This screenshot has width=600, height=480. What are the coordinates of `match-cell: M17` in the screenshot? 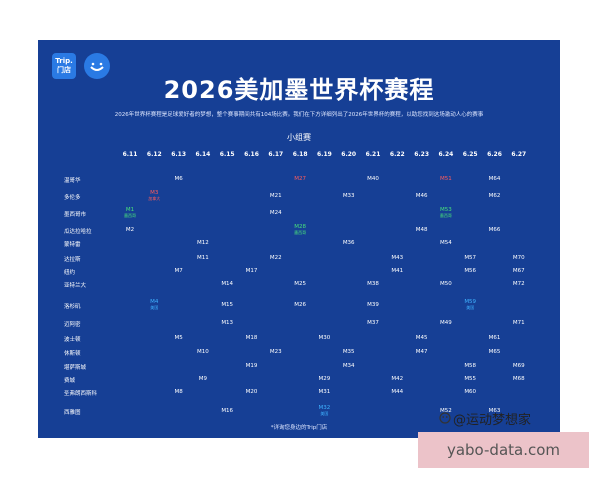 It's located at (252, 271).